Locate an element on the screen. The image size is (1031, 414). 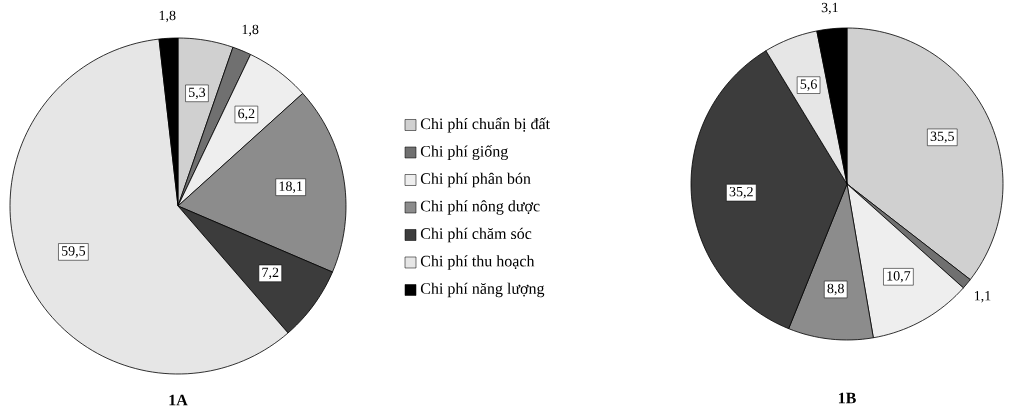
text: 1B is located at coordinates (847, 398).